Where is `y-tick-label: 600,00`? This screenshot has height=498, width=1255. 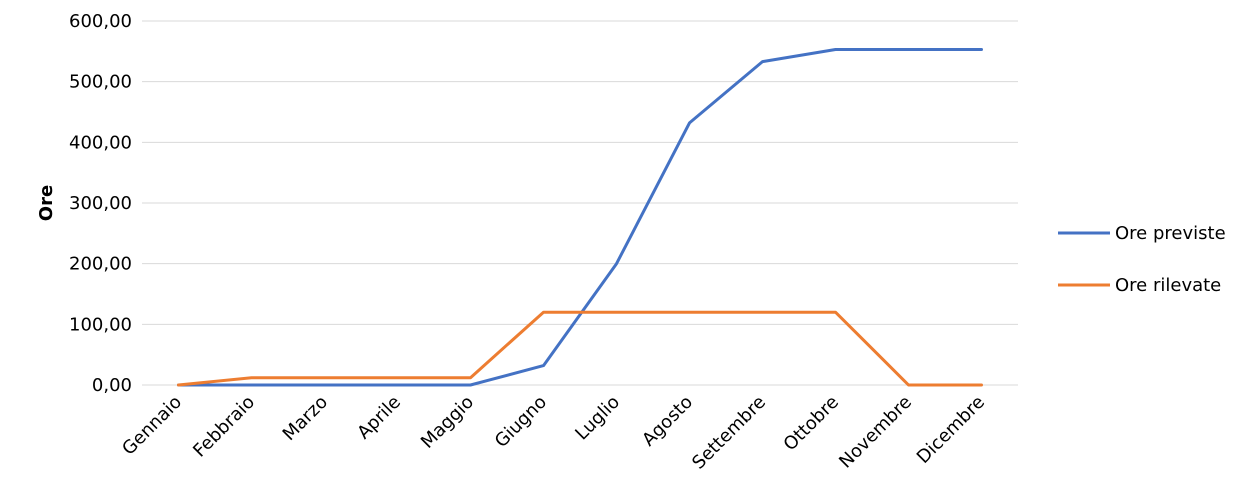
y-tick-label: 600,00 is located at coordinates (100, 21).